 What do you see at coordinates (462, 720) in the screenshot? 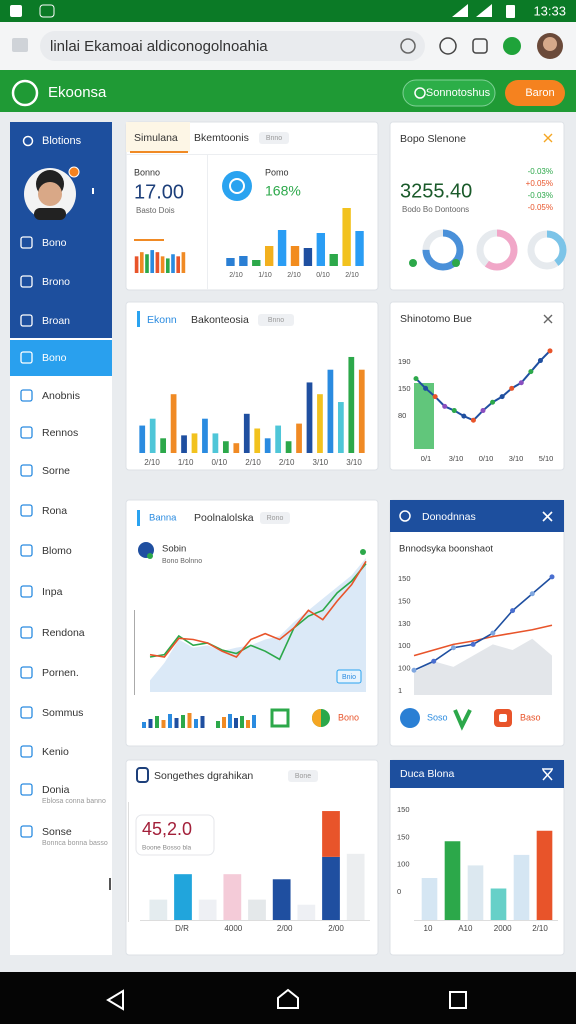
I see `check-icon` at bounding box center [462, 720].